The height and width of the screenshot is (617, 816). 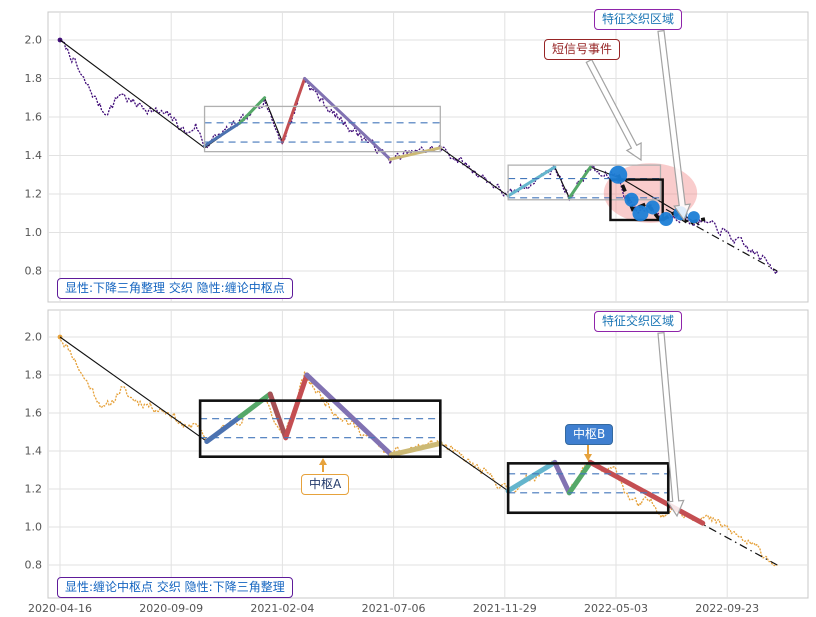 I want to click on signal-zigzag, so click(x=661, y=199).